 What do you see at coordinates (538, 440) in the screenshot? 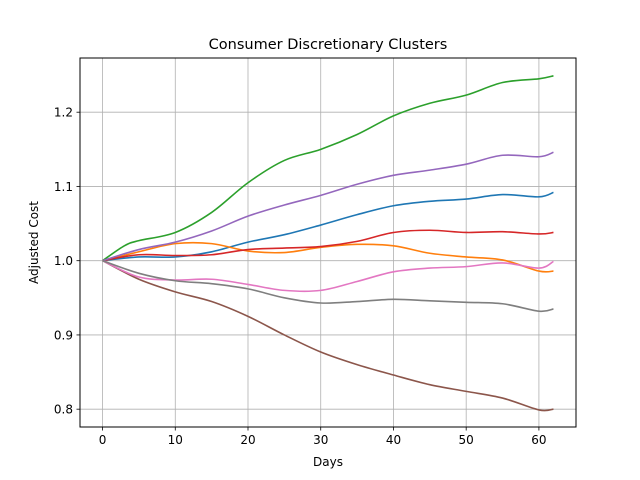
I see `x-tick-label: 60` at bounding box center [538, 440].